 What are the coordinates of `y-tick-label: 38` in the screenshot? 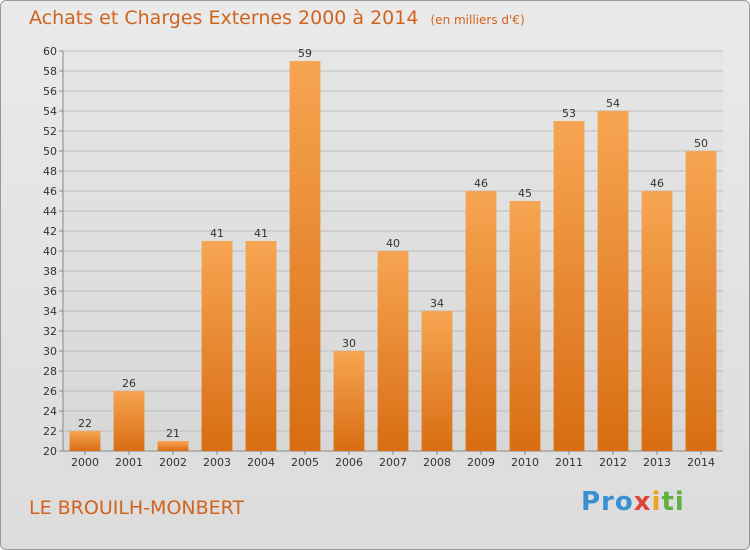 It's located at (50, 271).